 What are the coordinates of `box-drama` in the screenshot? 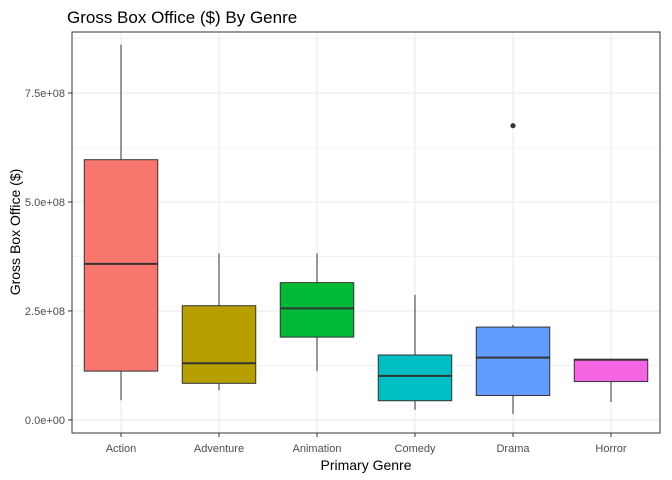 It's located at (513, 268).